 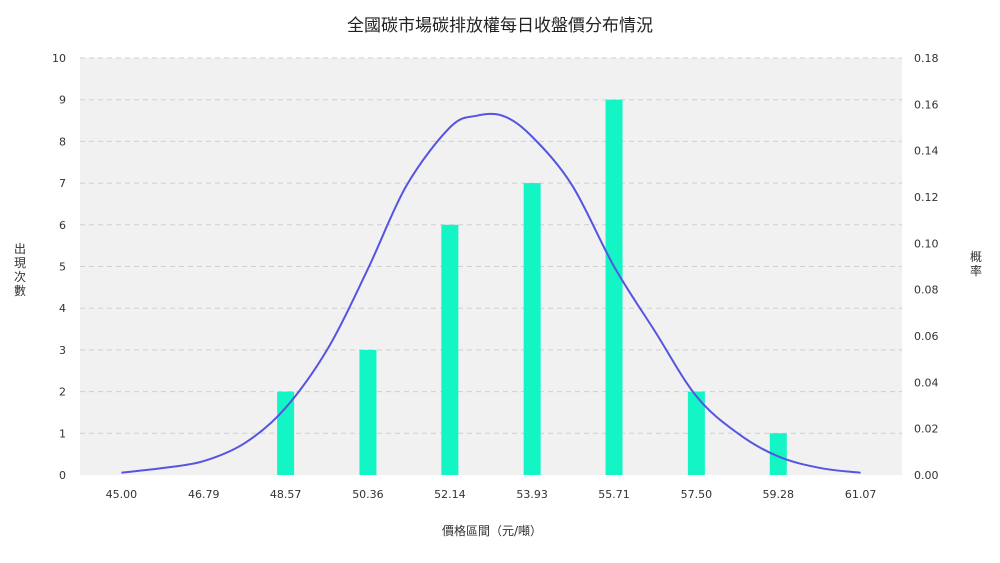 I want to click on x-tick-label: 53.93, so click(x=532, y=494).